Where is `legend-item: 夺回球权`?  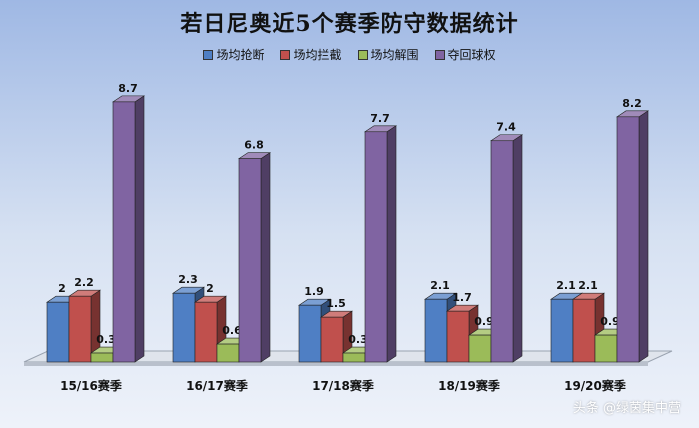 legend-item: 夺回球权 is located at coordinates (465, 54).